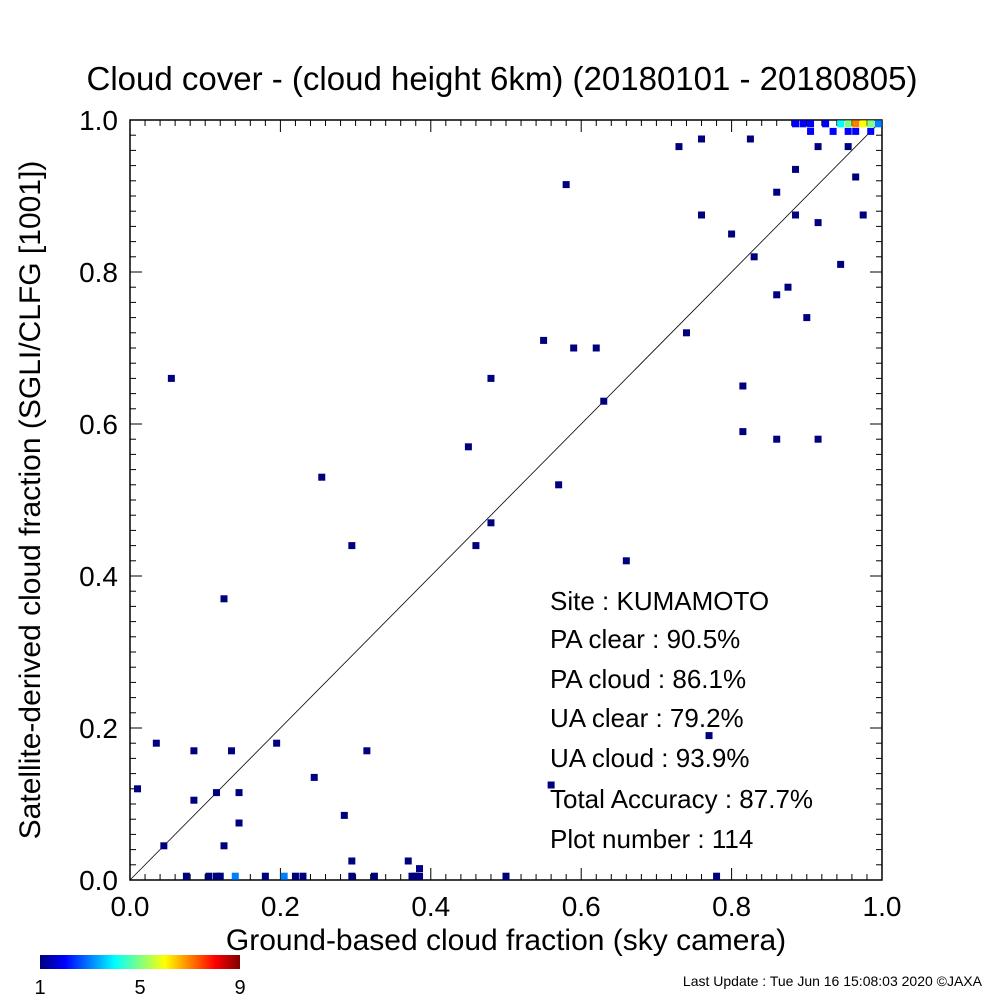 This screenshot has height=1000, width=1000. Describe the element at coordinates (659, 601) in the screenshot. I see `site-label: Site : KUMAMOTO` at that location.